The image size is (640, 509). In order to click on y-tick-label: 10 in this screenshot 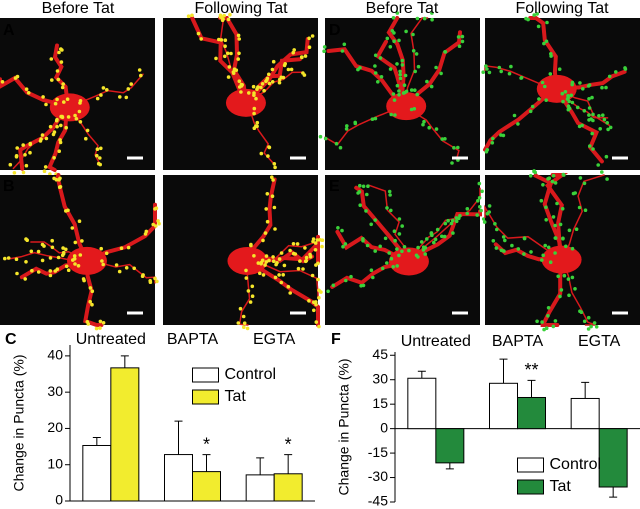, I will do `click(55, 463)`.